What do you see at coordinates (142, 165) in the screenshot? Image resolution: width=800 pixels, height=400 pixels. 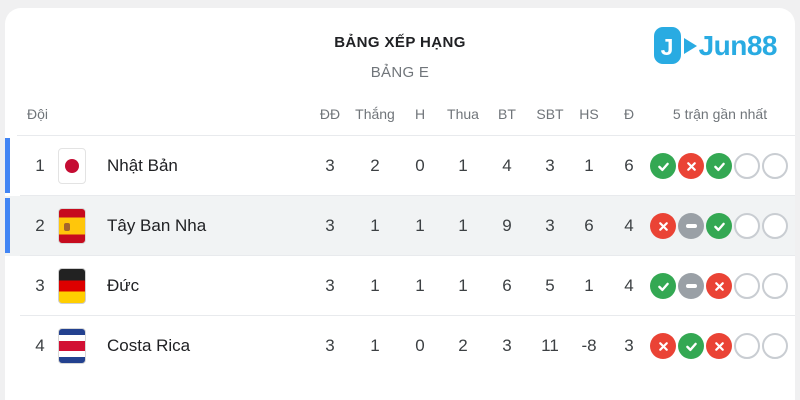 I see `team-name: Nhật Bản` at bounding box center [142, 165].